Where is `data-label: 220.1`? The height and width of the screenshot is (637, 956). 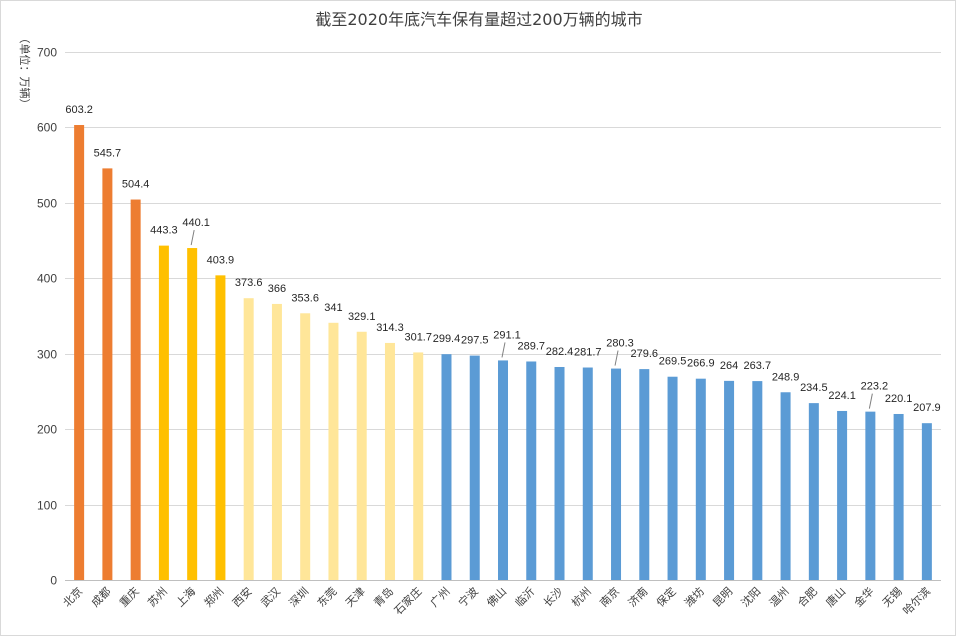 data-label: 220.1 is located at coordinates (899, 399).